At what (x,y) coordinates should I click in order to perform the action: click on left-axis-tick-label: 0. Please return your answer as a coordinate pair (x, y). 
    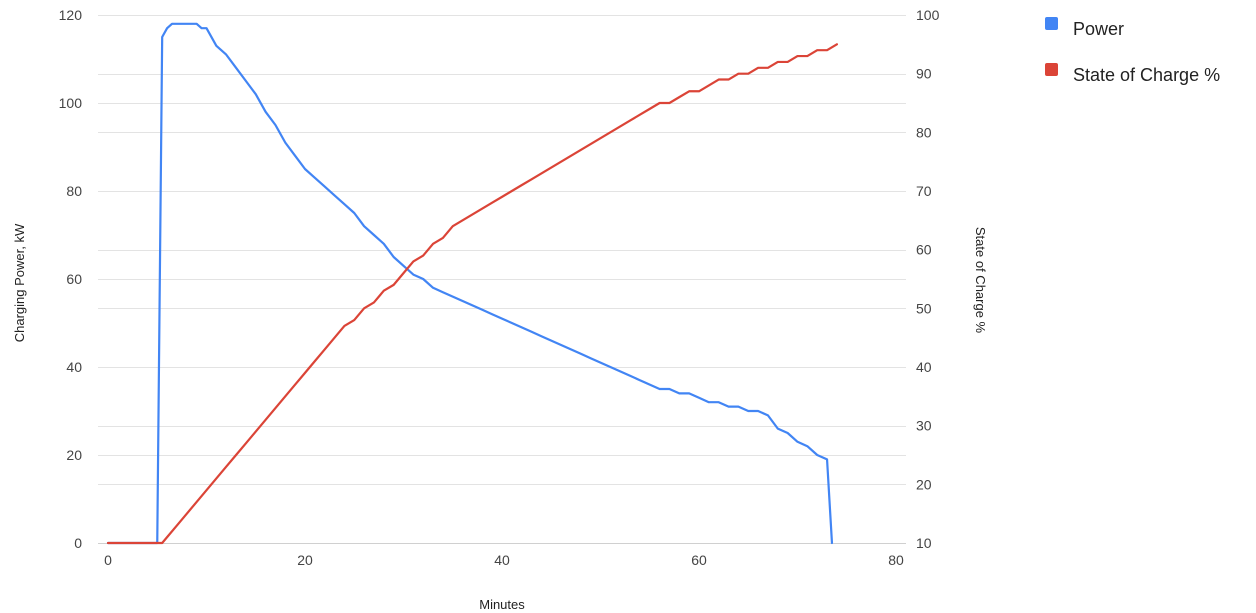
    Looking at the image, I should click on (78, 543).